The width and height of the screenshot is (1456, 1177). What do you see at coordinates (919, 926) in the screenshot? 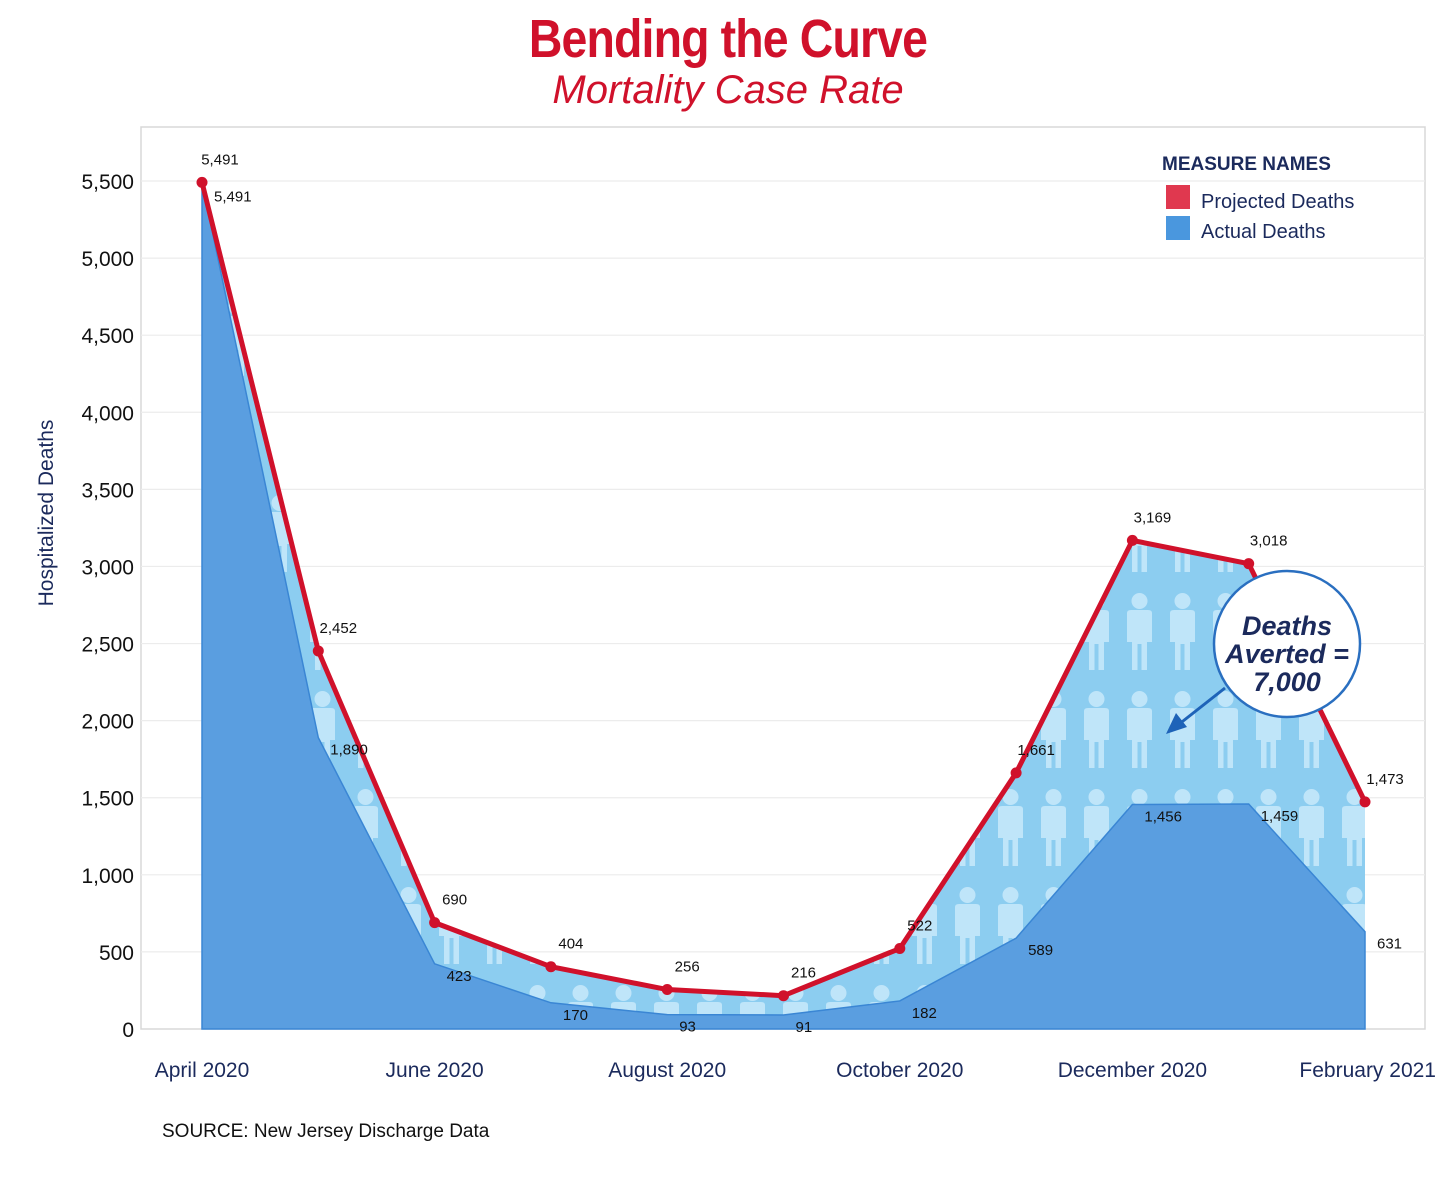
I see `projected-value-label: 522` at bounding box center [919, 926].